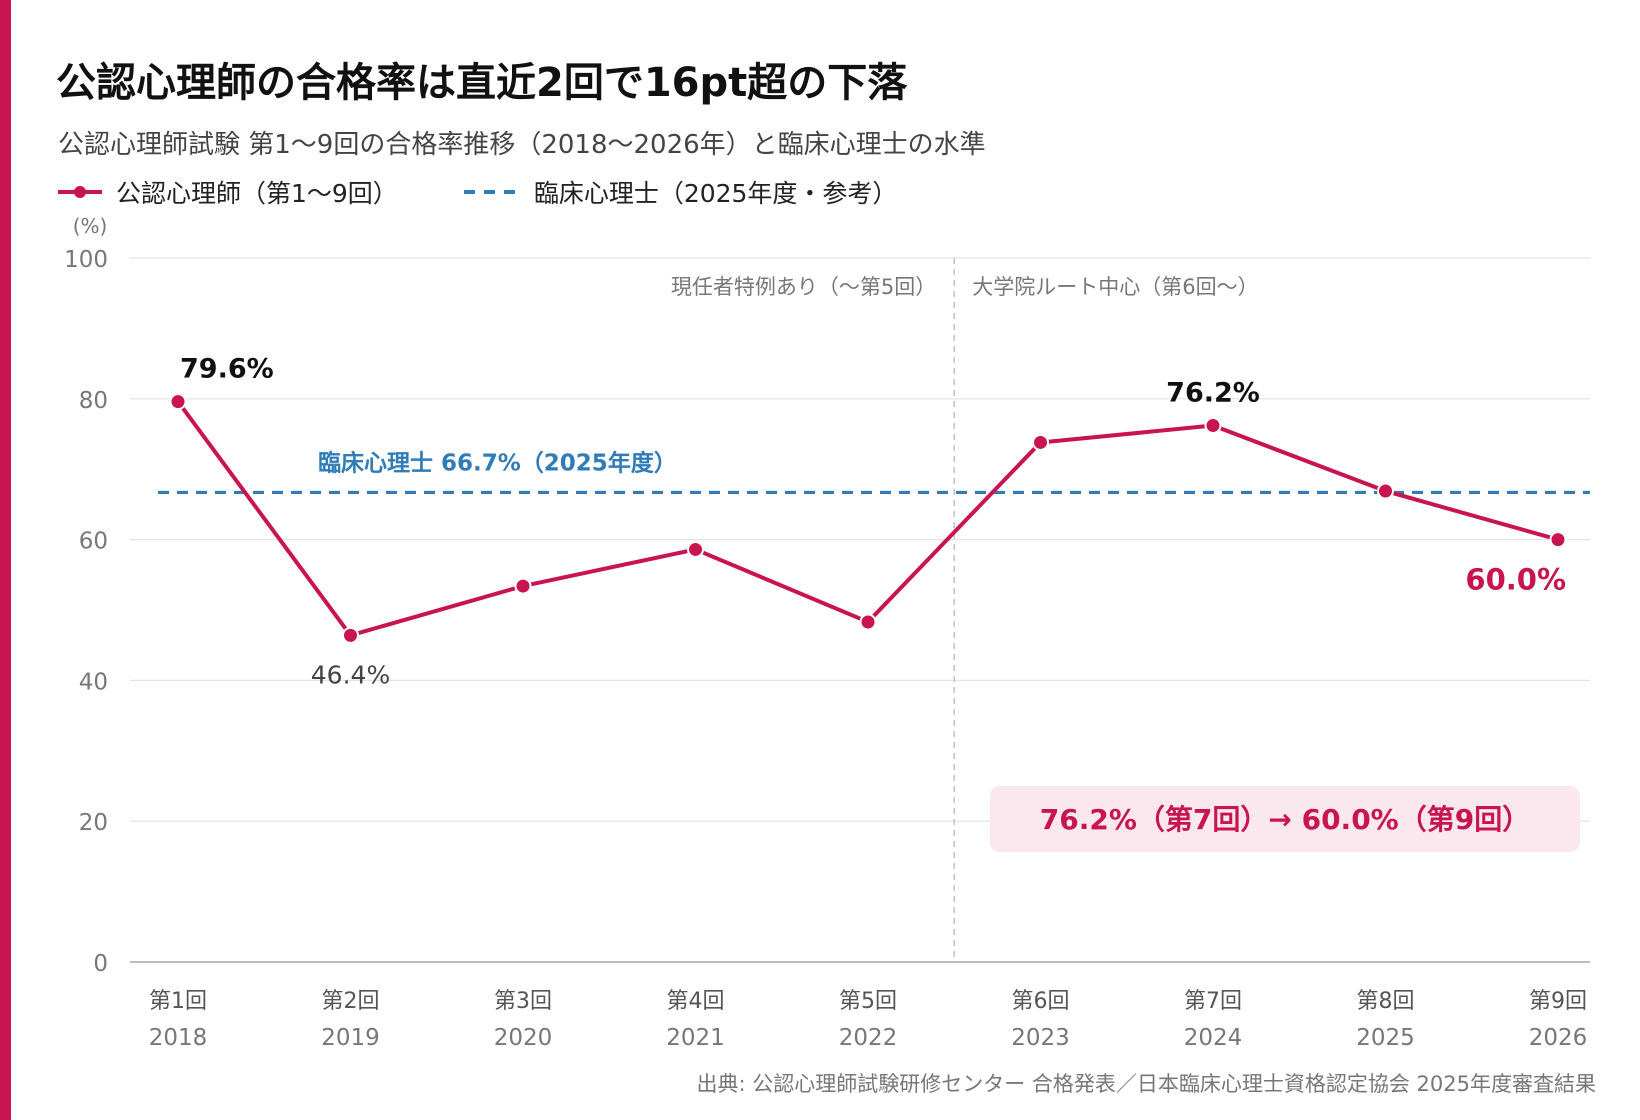 The height and width of the screenshot is (1120, 1640). I want to click on y-tick-label: 40, so click(93, 682).